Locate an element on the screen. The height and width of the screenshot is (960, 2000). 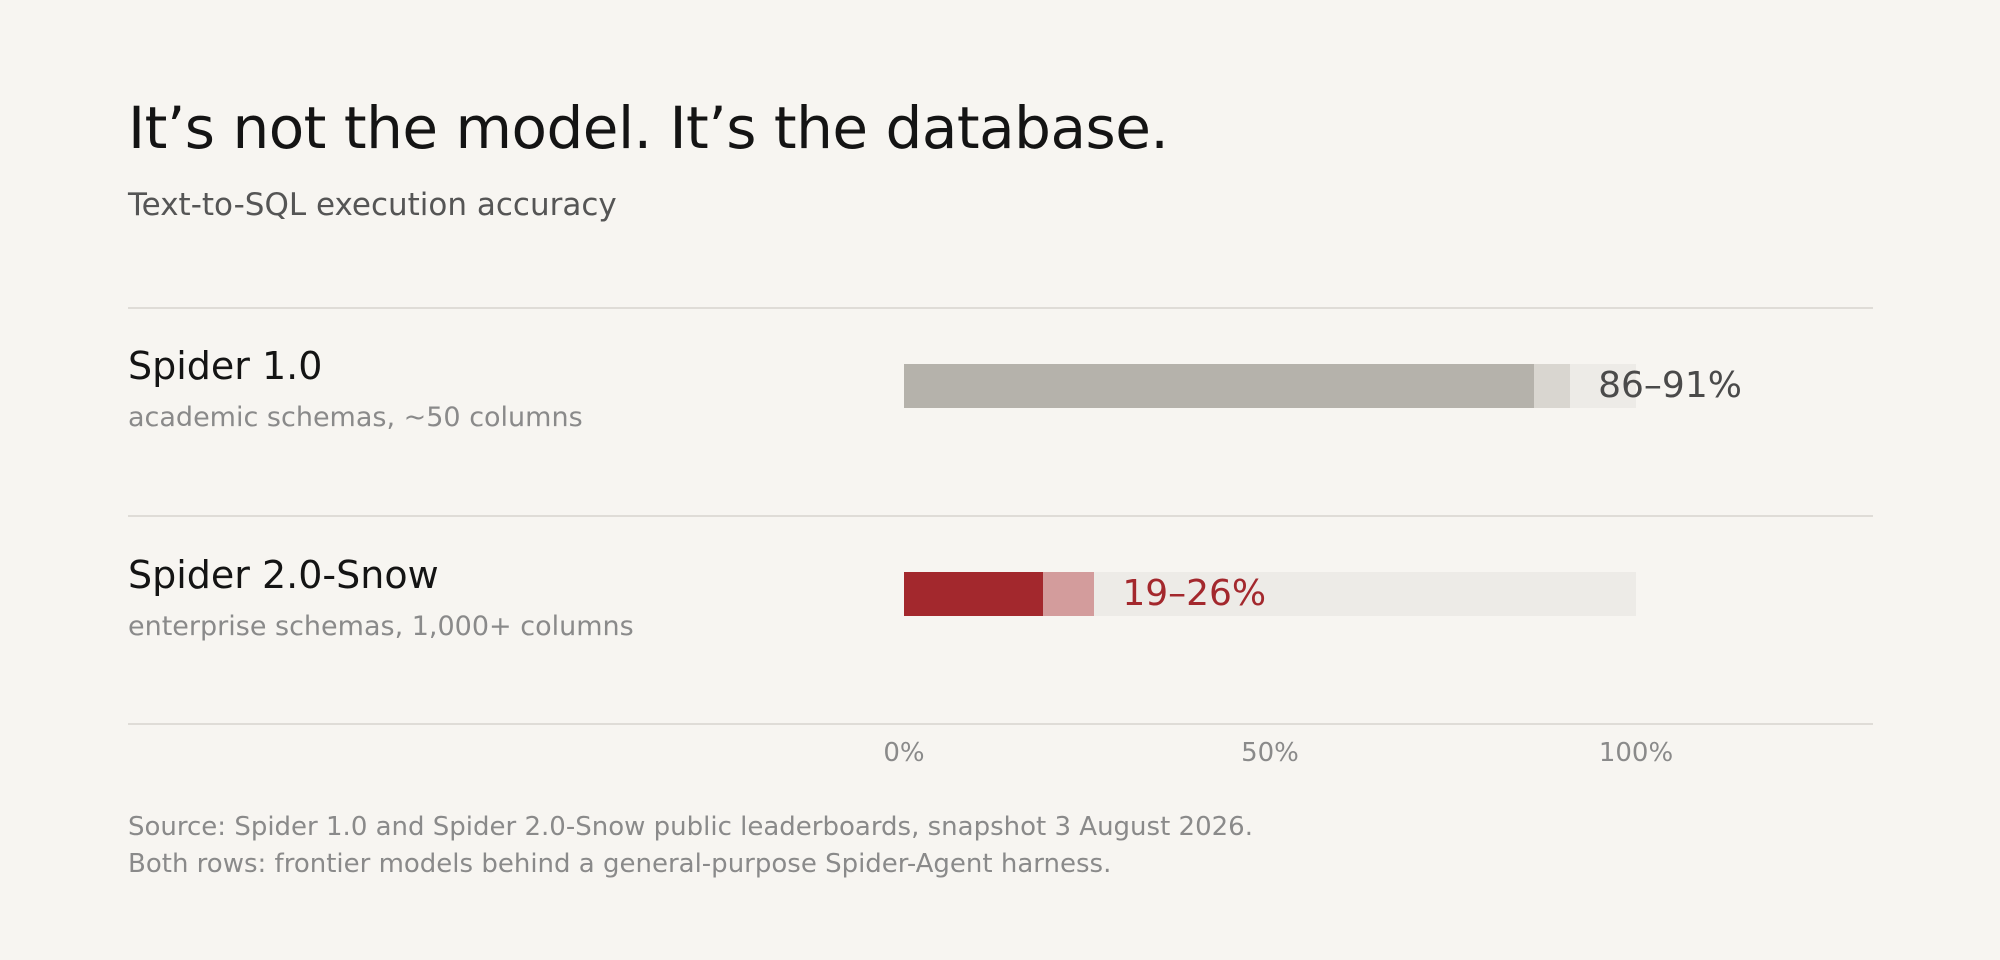
bar-spider-2-snow-low is located at coordinates (974, 594).